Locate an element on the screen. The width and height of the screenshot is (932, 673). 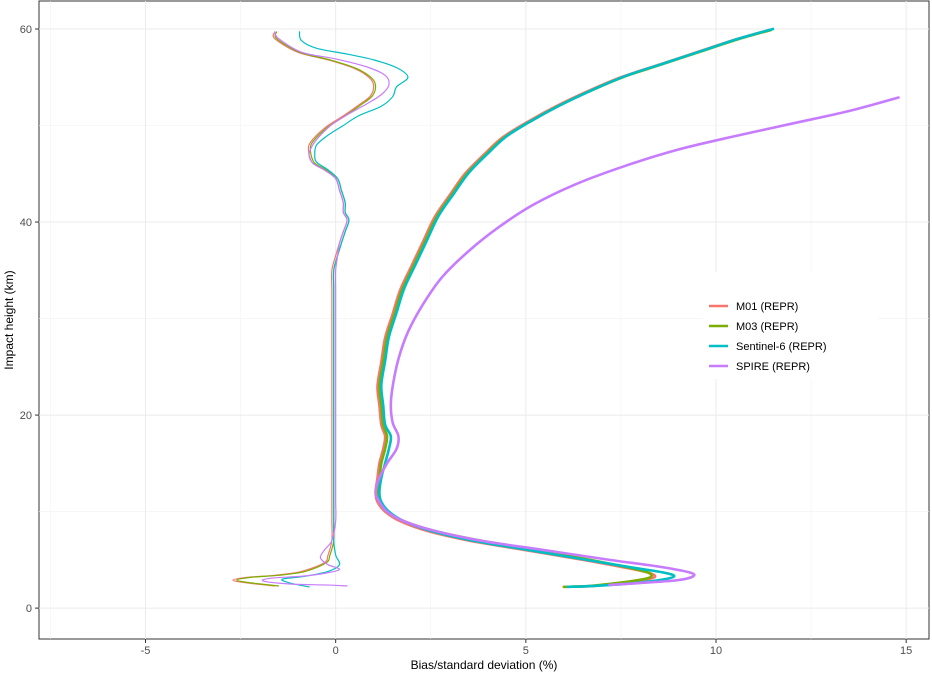
y-axis-title: Impact height (km) is located at coordinates (9, 319).